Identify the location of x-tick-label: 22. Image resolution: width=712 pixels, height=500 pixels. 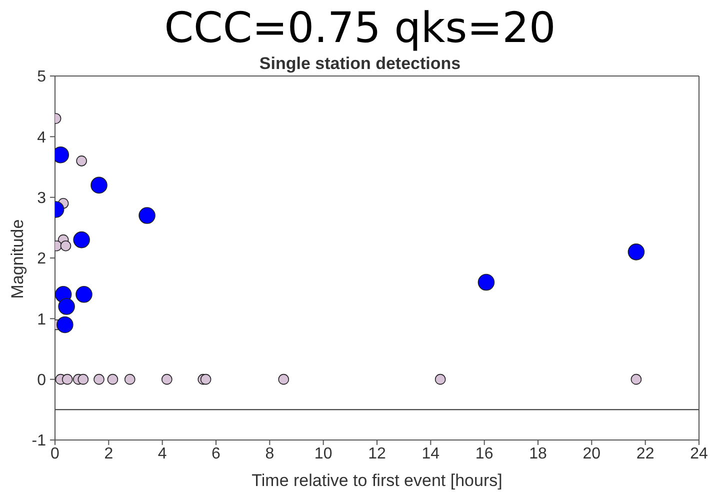
(645, 453).